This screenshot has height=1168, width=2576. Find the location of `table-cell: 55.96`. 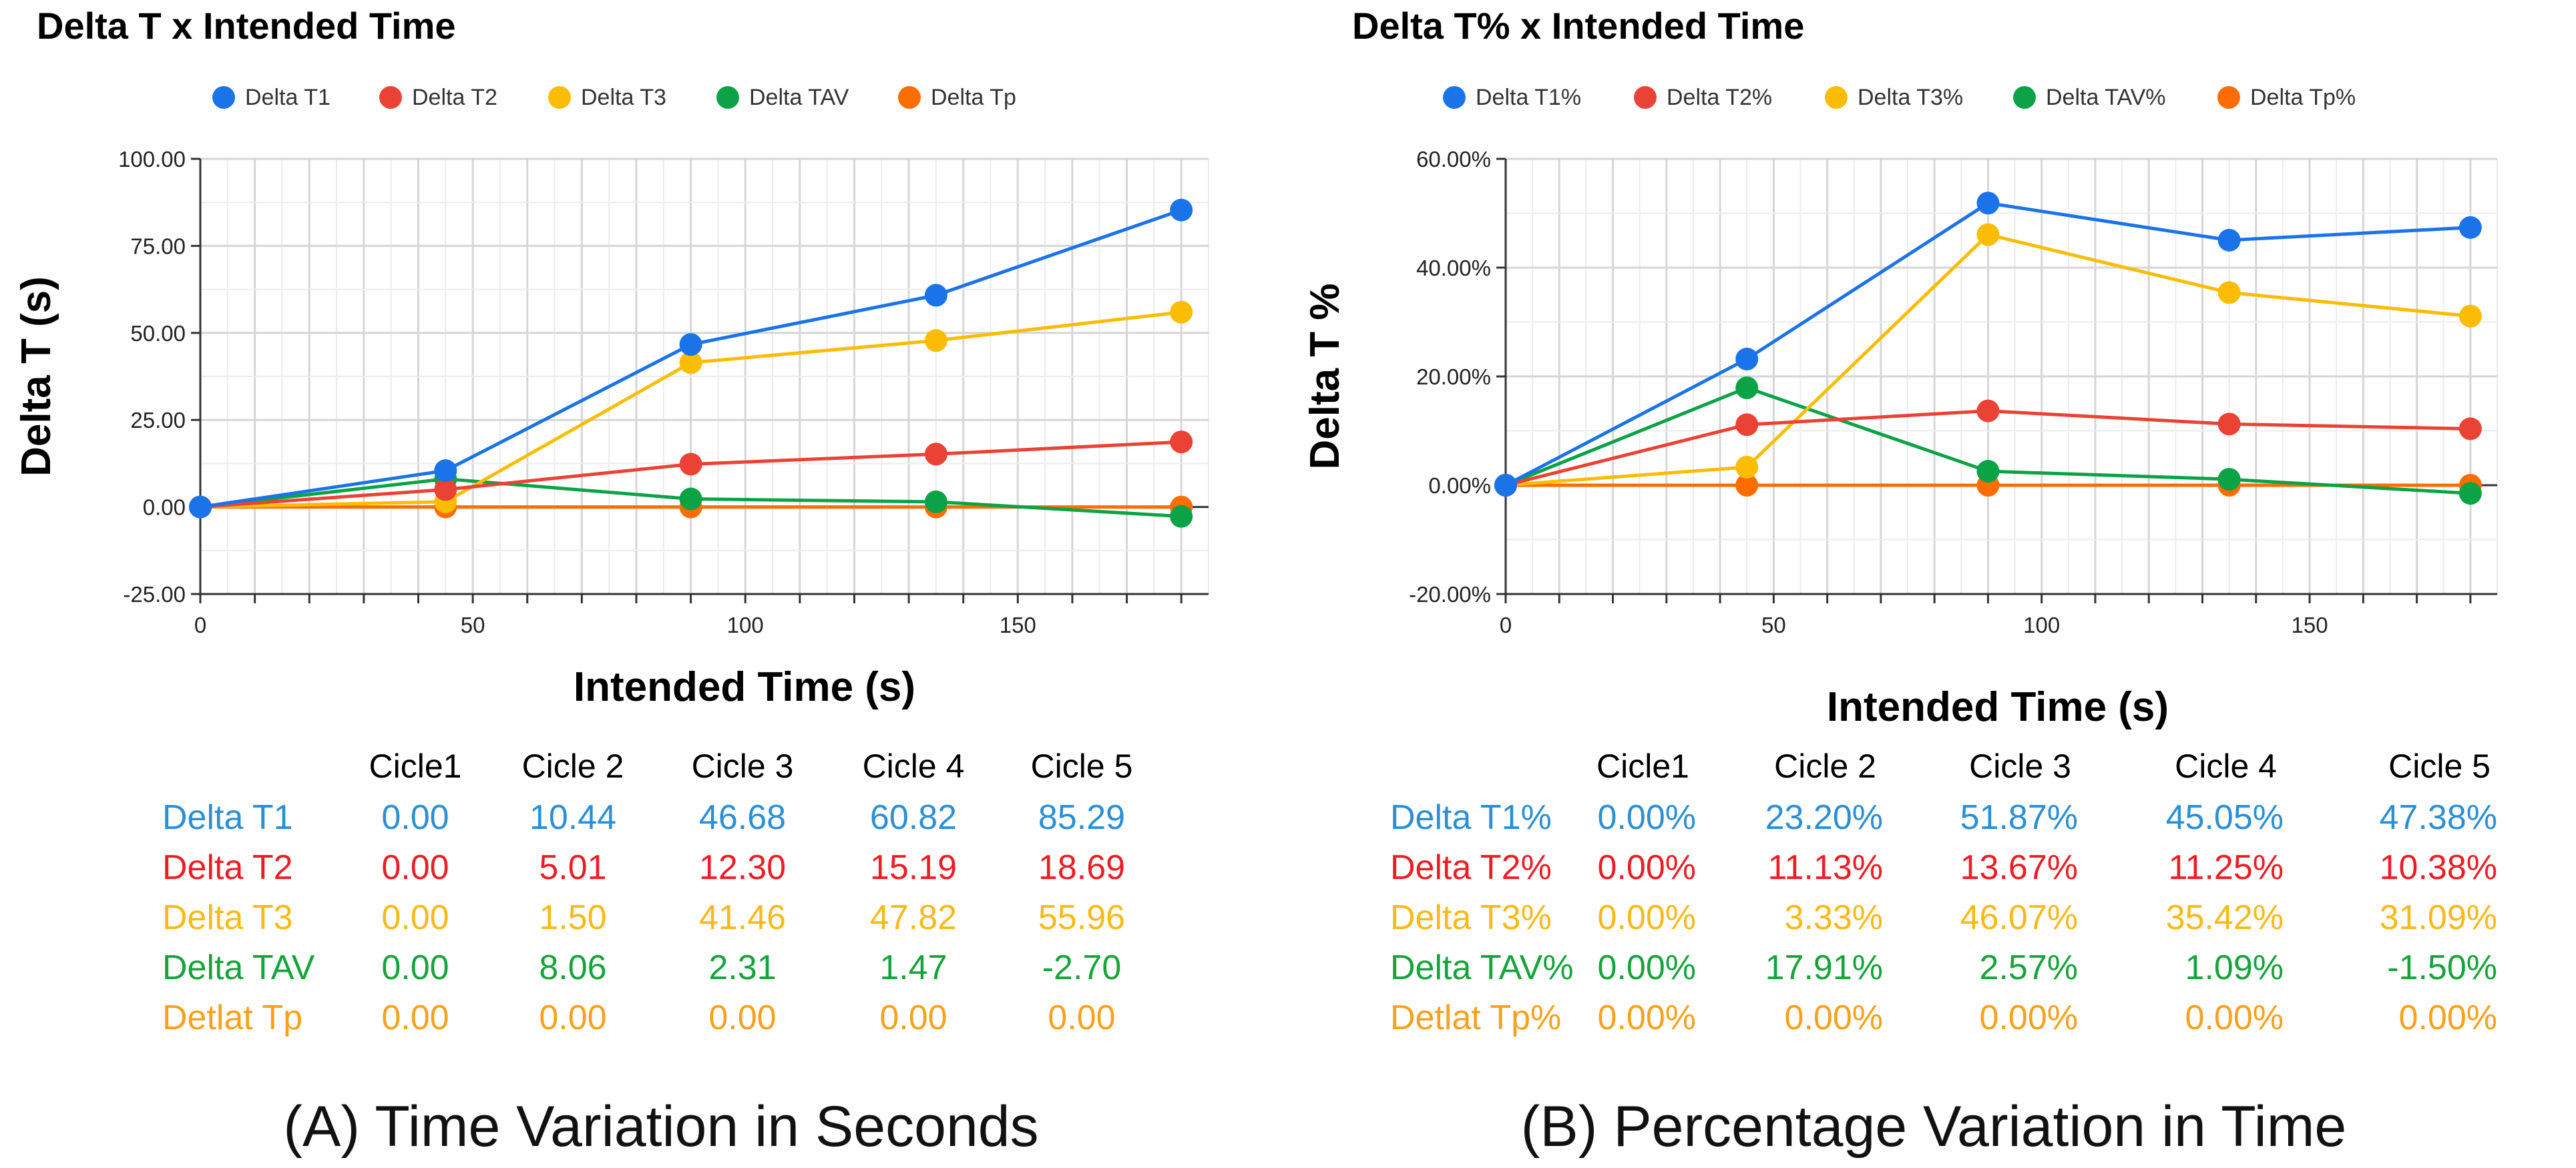

table-cell: 55.96 is located at coordinates (1081, 918).